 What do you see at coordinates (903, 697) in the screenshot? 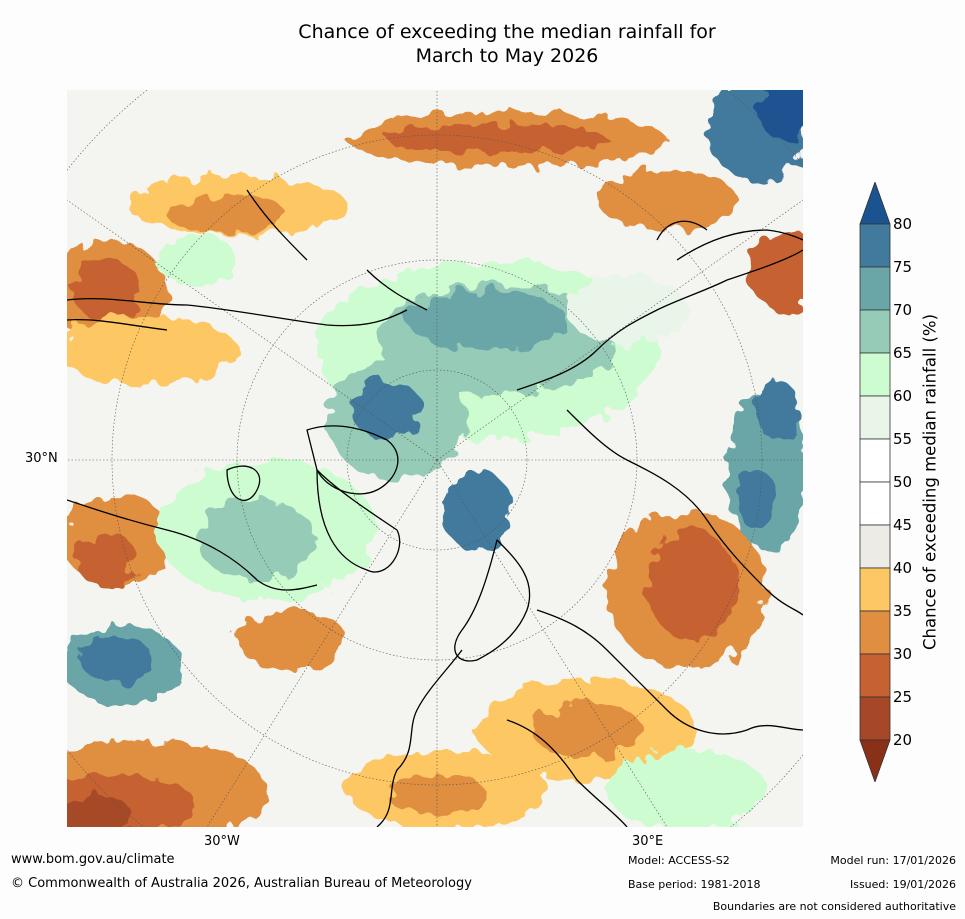
I see `colorbar-tick-label: 25` at bounding box center [903, 697].